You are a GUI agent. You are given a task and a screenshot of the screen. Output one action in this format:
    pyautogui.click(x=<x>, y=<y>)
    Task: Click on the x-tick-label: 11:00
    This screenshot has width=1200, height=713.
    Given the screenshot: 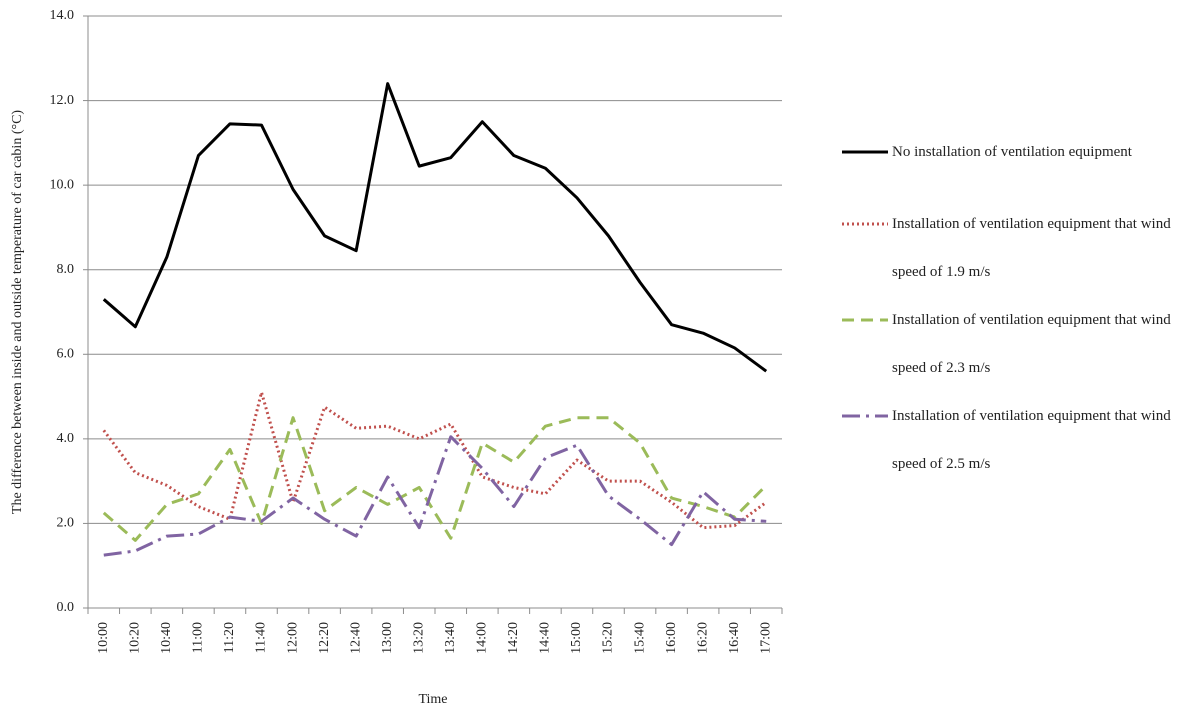 What is the action you would take?
    pyautogui.click(x=198, y=637)
    